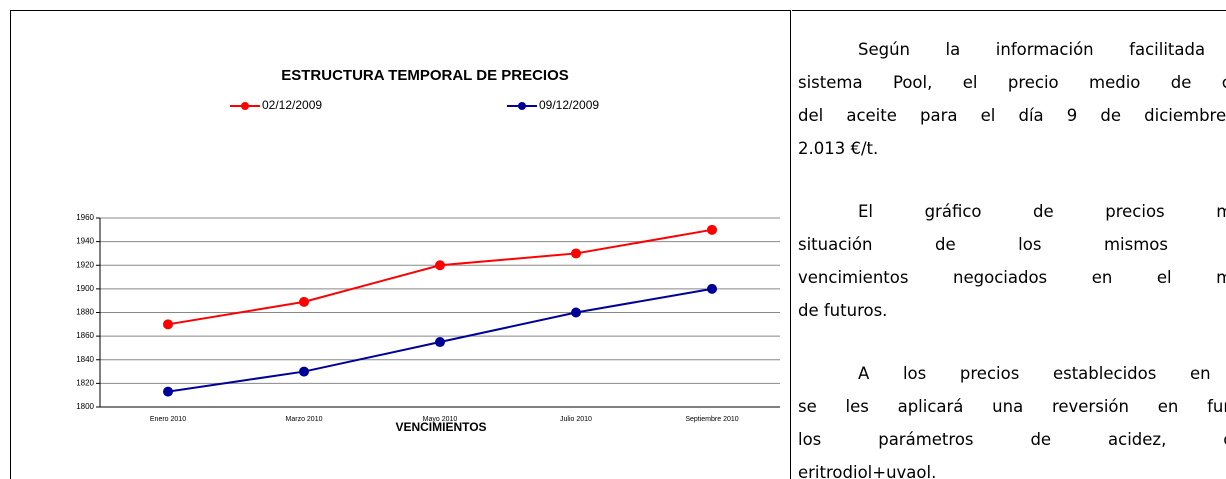  Describe the element at coordinates (569, 105) in the screenshot. I see `legend-label: 09/12/2009` at that location.